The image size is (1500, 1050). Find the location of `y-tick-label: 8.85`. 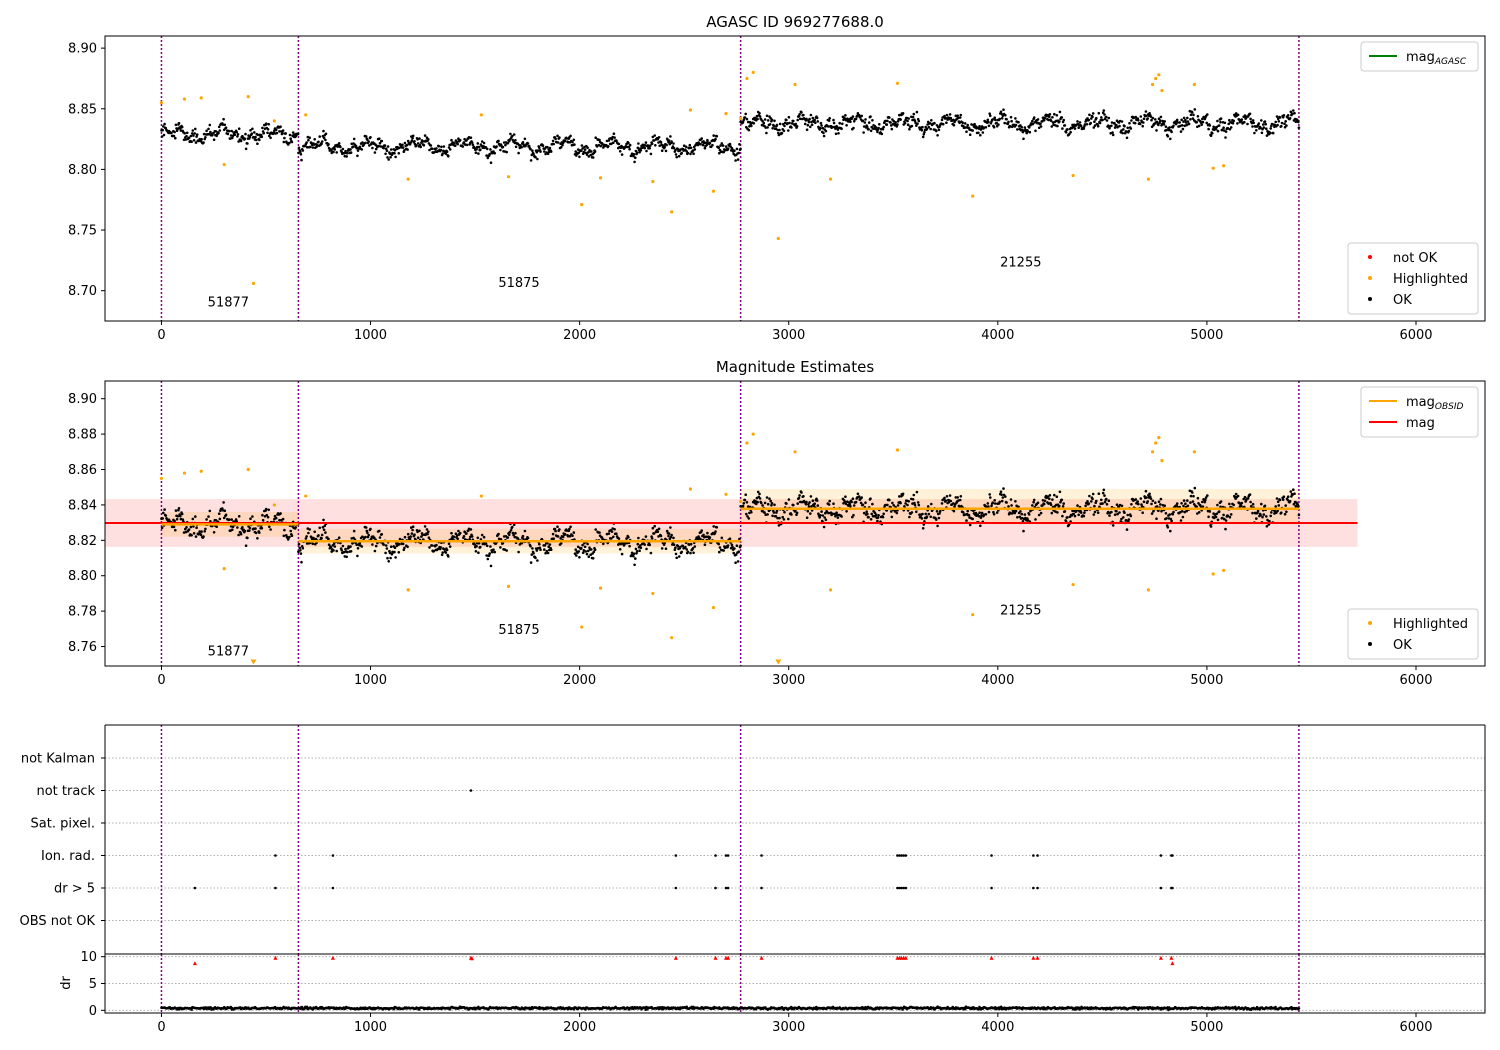

y-tick-label: 8.85 is located at coordinates (82, 109).